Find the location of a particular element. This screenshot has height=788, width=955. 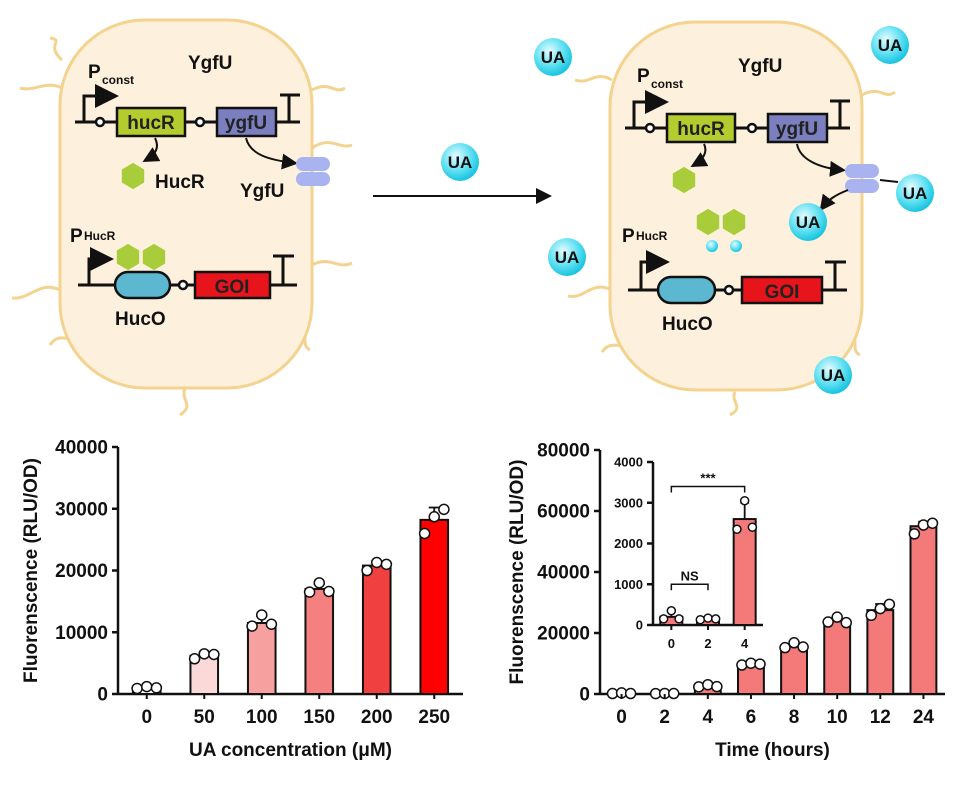

goi-gene is located at coordinates (232, 285).